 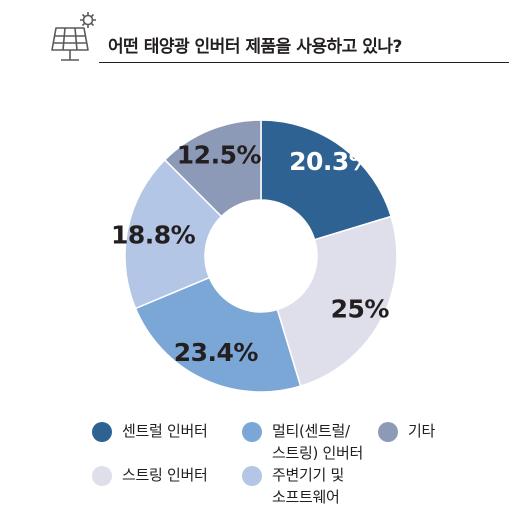 What do you see at coordinates (331, 161) in the screenshot?
I see `slice-value-label-1: 20.3%` at bounding box center [331, 161].